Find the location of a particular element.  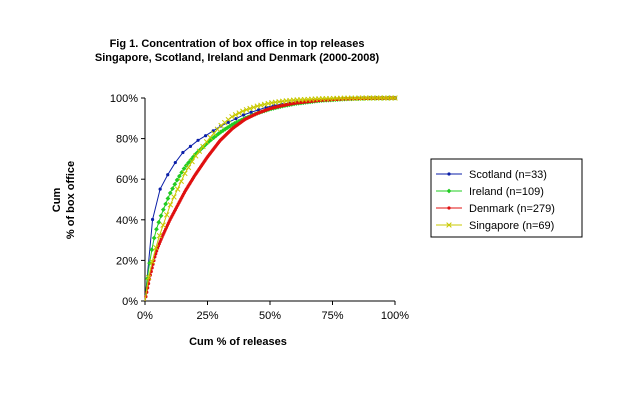

legend-item: Scotland (n=33) is located at coordinates (491, 175).